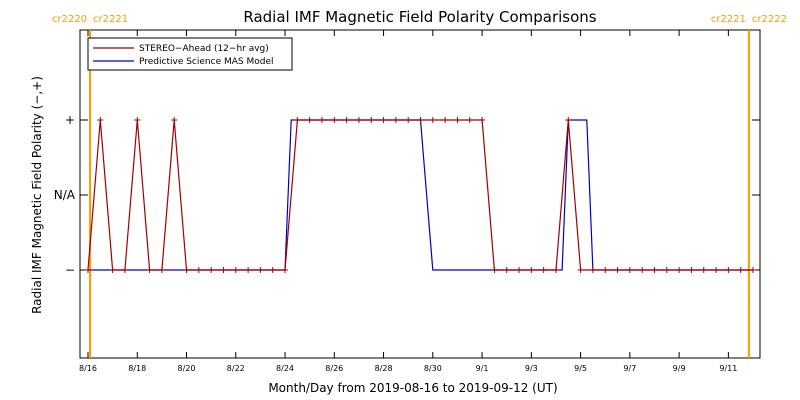 Image resolution: width=800 pixels, height=400 pixels. What do you see at coordinates (65, 195) in the screenshot?
I see `y-tick-label: N/A` at bounding box center [65, 195].